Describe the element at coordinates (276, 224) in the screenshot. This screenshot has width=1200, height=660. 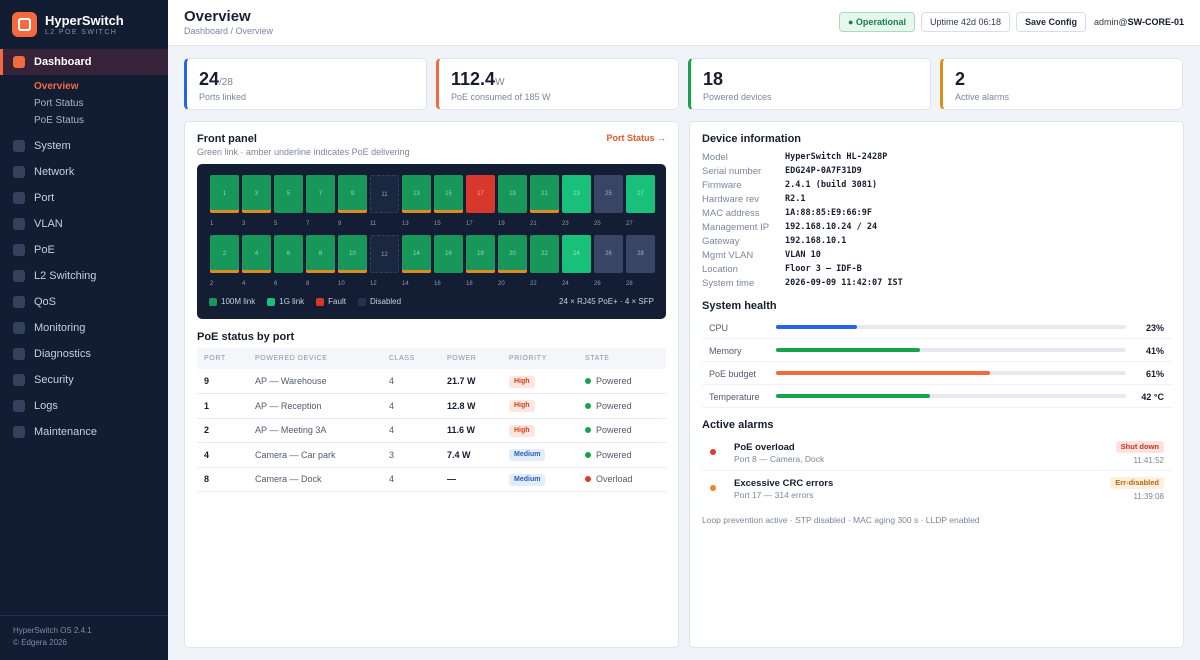
I see `port-number-label: 5` at that location.